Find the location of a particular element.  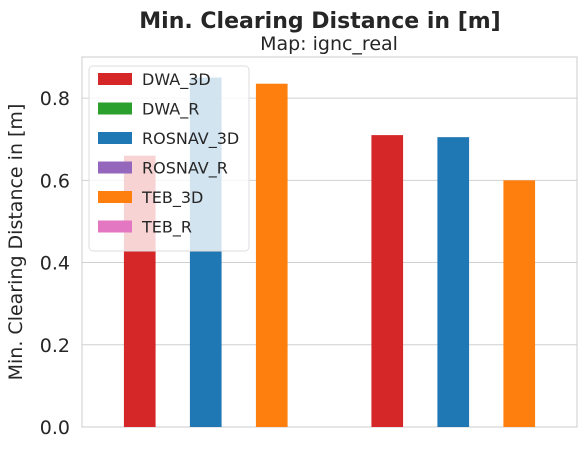

legend: DWA_3D DWA_R ROSNAV_3D ROSNAV_R TEB_3D TEB_R is located at coordinates (169, 158).